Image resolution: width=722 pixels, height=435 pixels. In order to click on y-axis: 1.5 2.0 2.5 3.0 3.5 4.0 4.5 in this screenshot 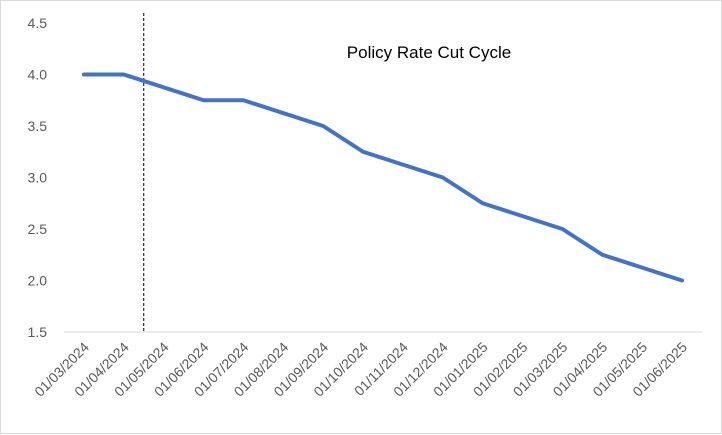, I will do `click(38, 177)`.